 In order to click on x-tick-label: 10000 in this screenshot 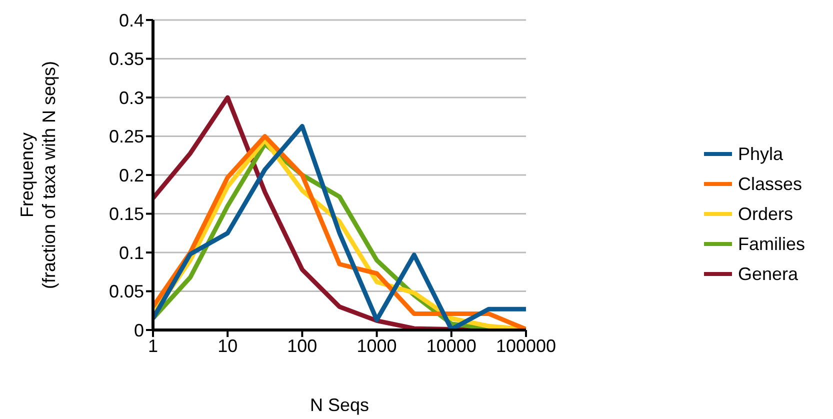, I will do `click(451, 346)`.